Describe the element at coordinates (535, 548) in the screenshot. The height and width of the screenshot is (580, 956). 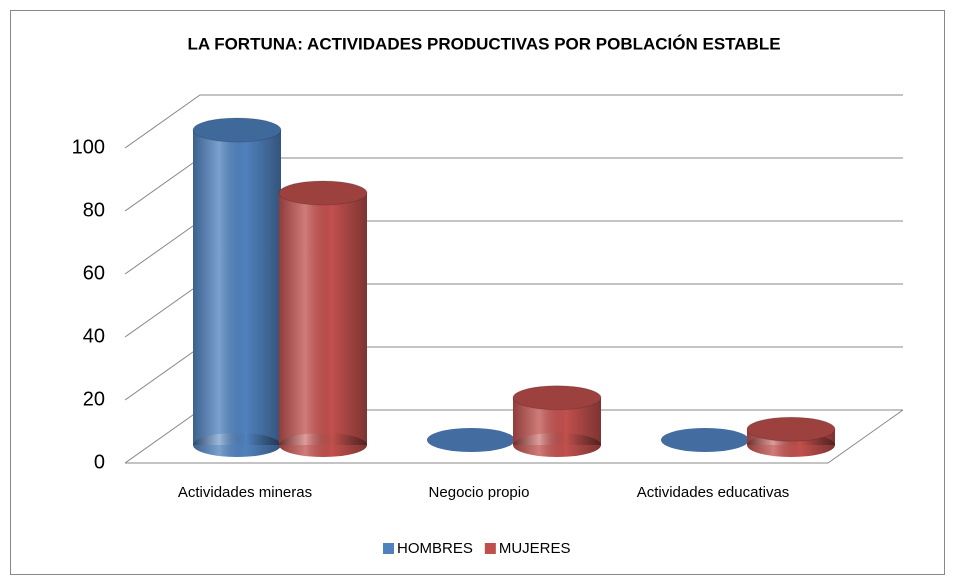
I see `legend-label: MUJERES` at that location.